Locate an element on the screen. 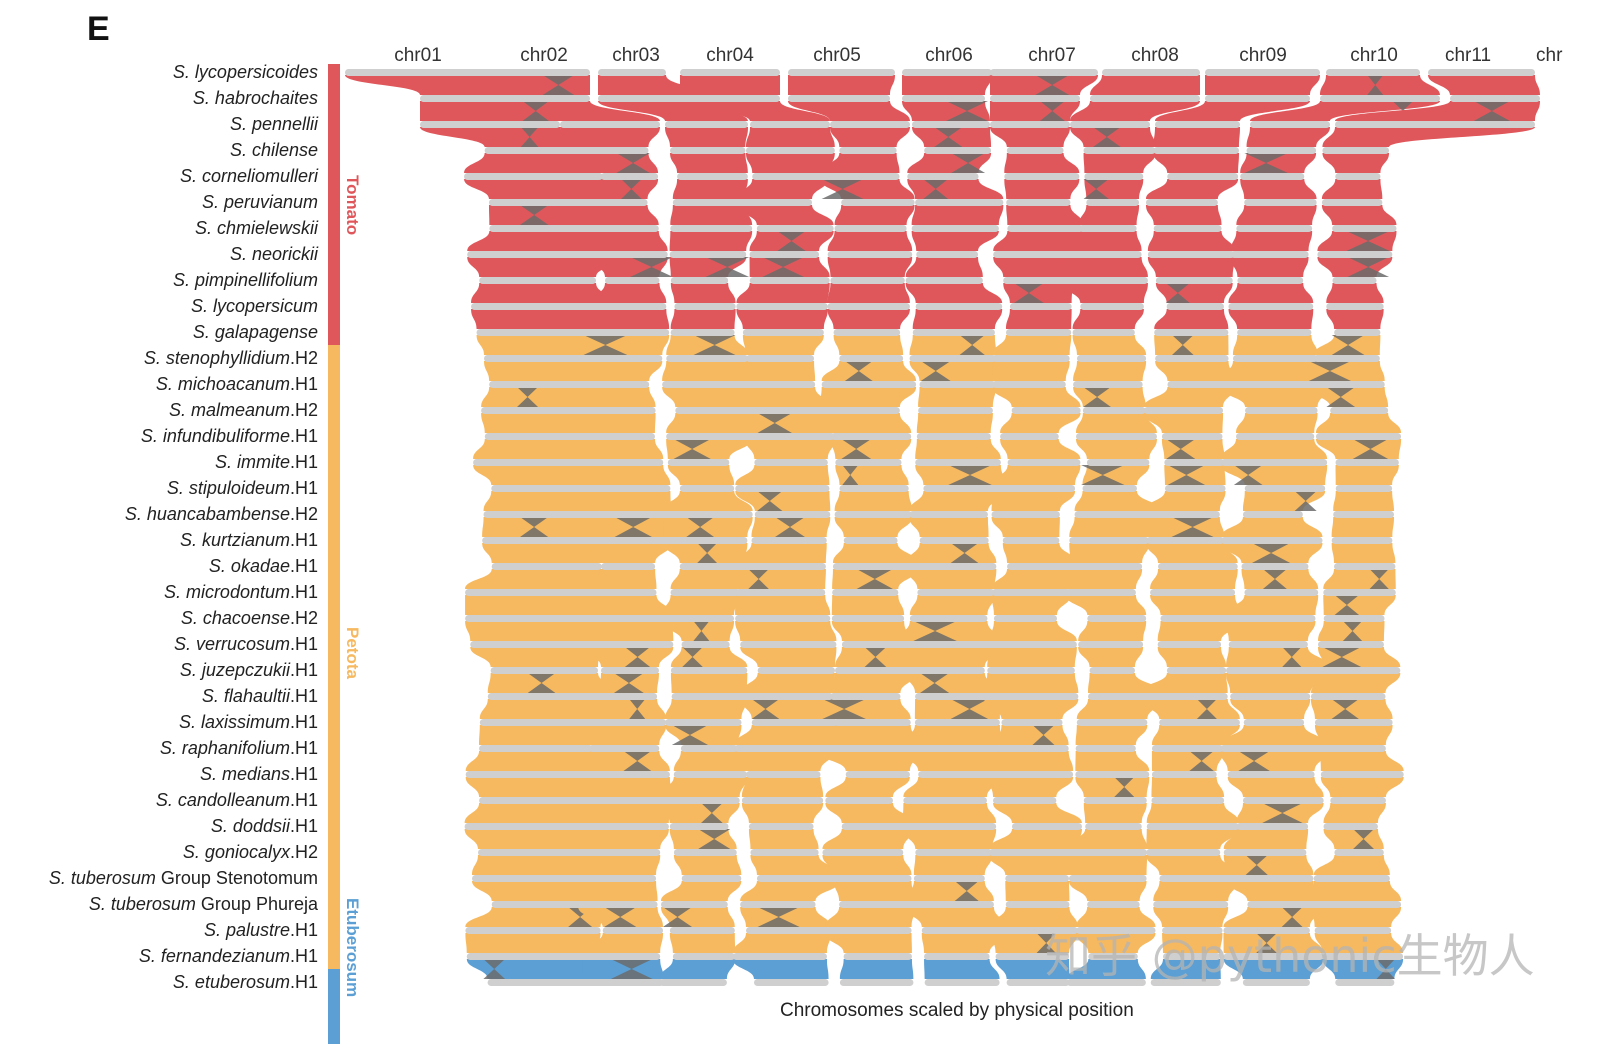 Image resolution: width=1614 pixels, height=1050 pixels. species-label: S. juzepczukii.H1 is located at coordinates (159, 670).